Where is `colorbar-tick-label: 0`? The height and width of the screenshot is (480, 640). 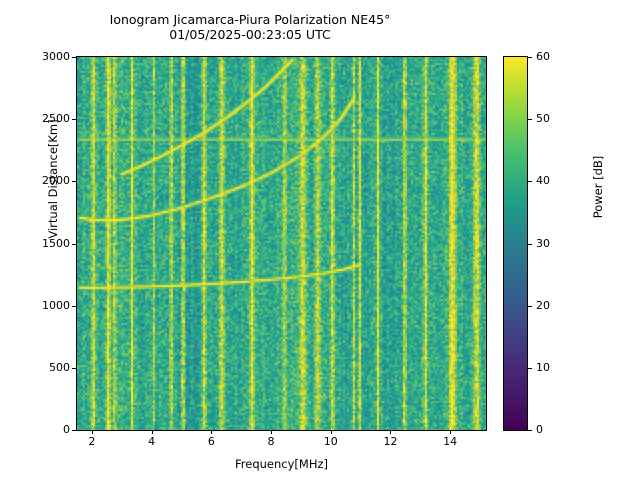
colorbar-tick-label: 0 is located at coordinates (539, 429).